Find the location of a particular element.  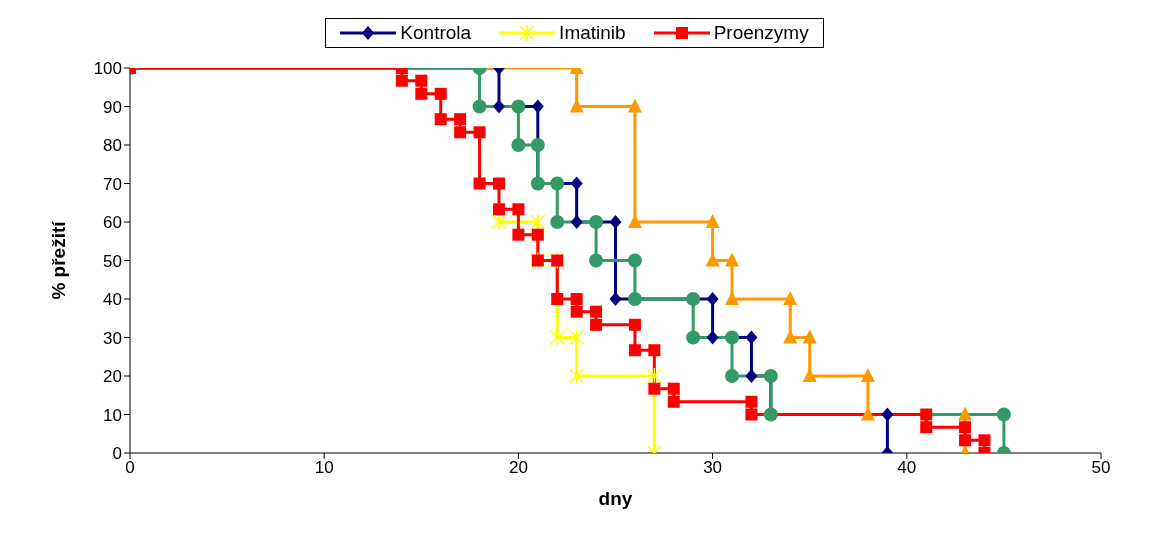

legend-label: Proenzymy is located at coordinates (761, 33).